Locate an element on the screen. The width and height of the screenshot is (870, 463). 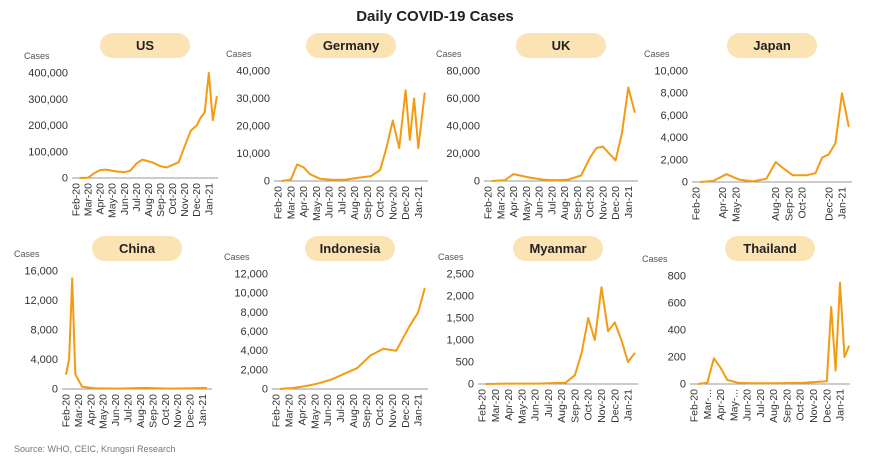
y-tick-label: 100,000 is located at coordinates (48, 152).